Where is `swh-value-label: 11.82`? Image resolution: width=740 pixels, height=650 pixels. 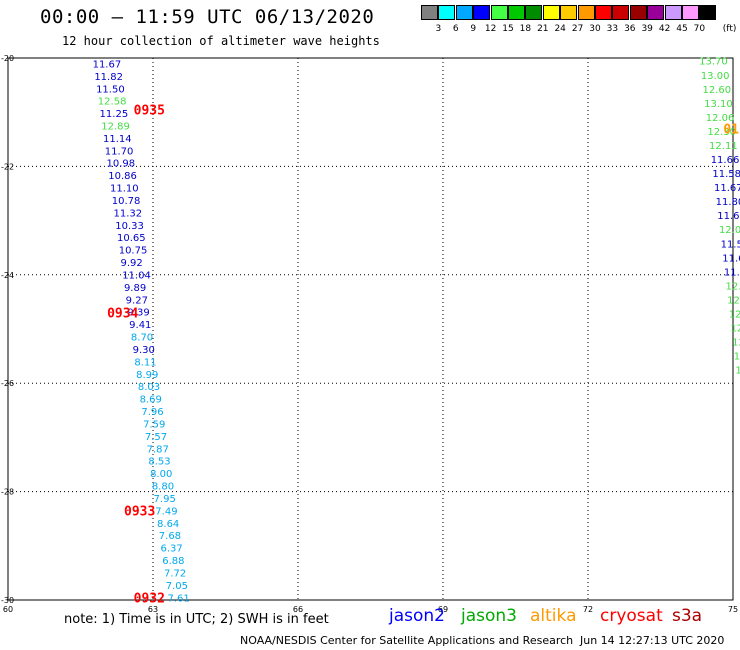 swh-value-label: 11.82 is located at coordinates (108, 77).